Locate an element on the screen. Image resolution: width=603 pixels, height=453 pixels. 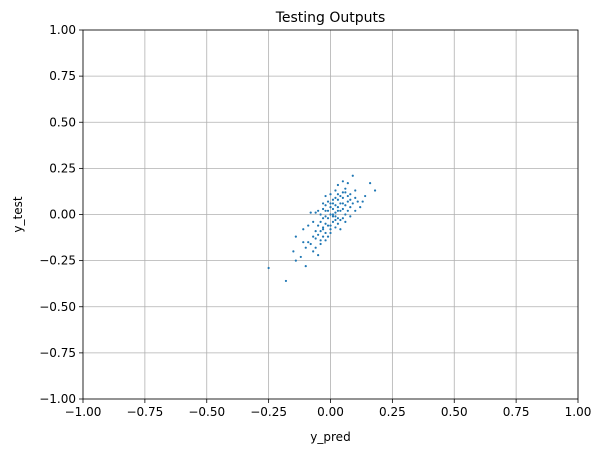
y-tick-label: 0.25 is located at coordinates (62, 168).